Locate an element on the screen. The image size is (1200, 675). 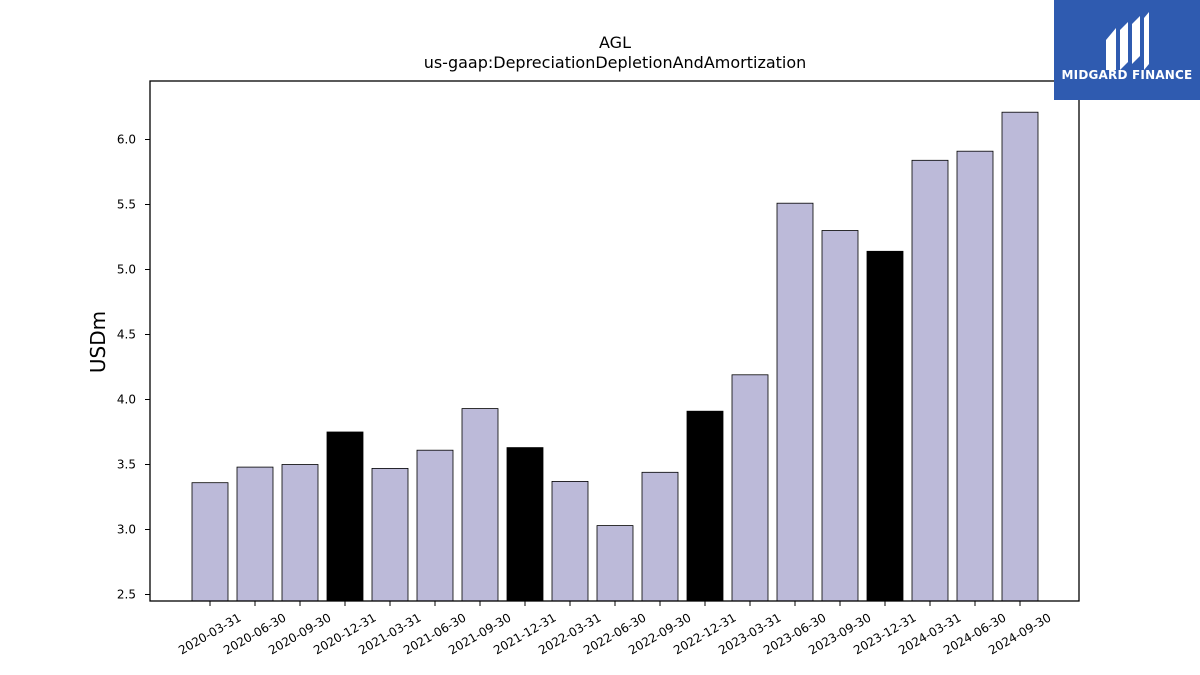
brand-name: MIDGARD FINANCE is located at coordinates (1127, 75).